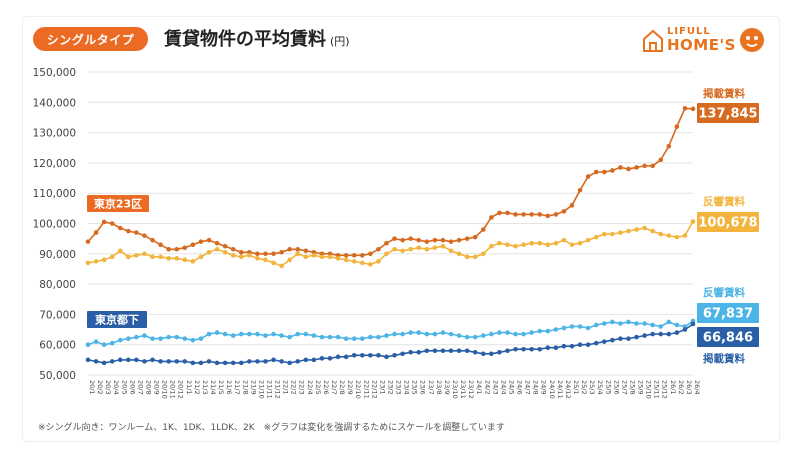  What do you see at coordinates (728, 313) in the screenshot?
I see `end-value-badge` at bounding box center [728, 313].